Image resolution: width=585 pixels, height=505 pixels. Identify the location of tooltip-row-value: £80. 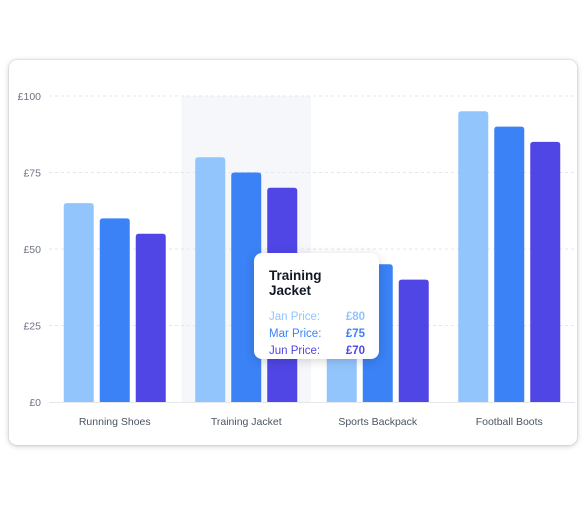
(355, 317).